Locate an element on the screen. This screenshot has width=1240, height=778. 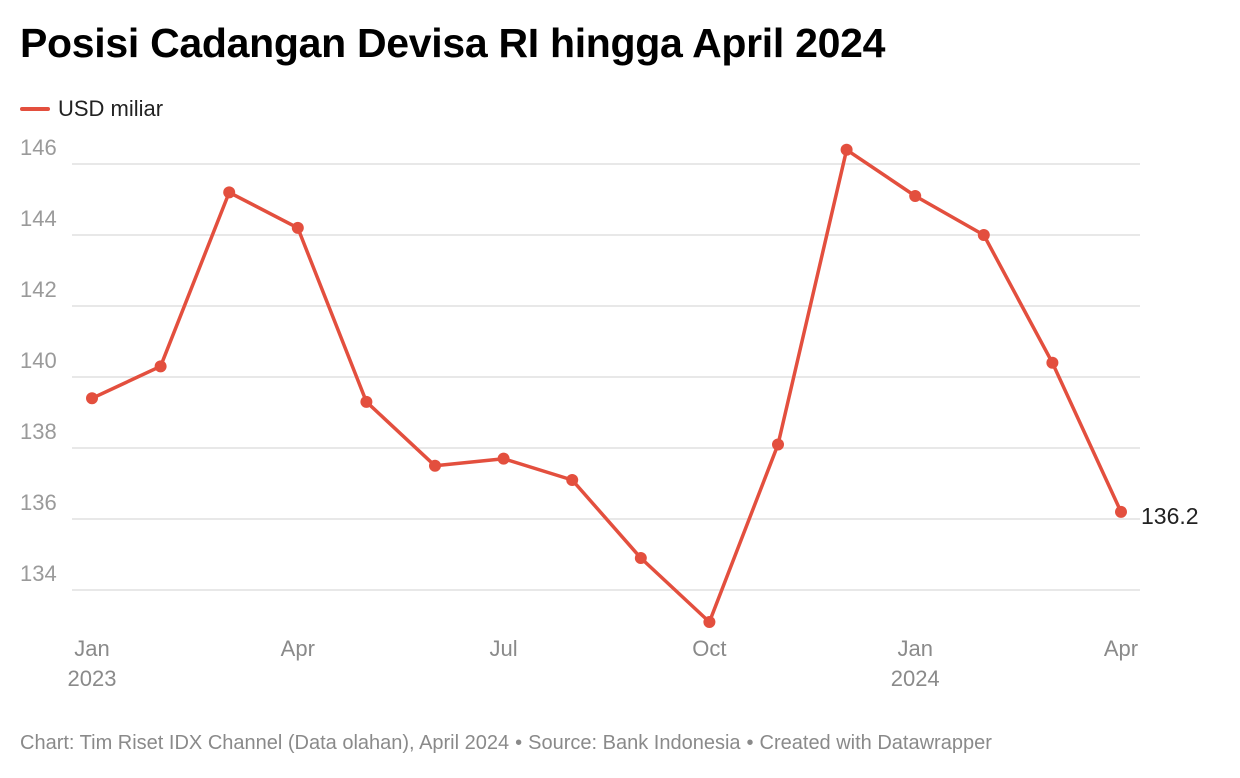
end-value-label: 136.2 is located at coordinates (1170, 516).